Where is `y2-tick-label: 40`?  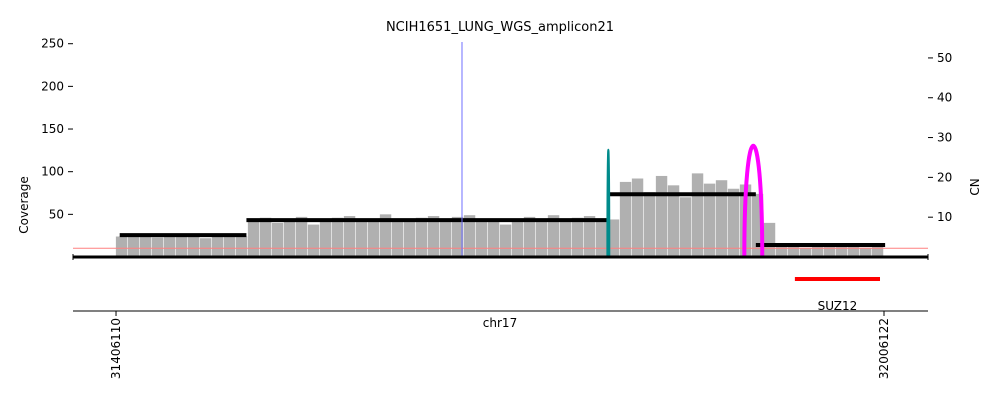 y2-tick-label: 40 is located at coordinates (944, 98).